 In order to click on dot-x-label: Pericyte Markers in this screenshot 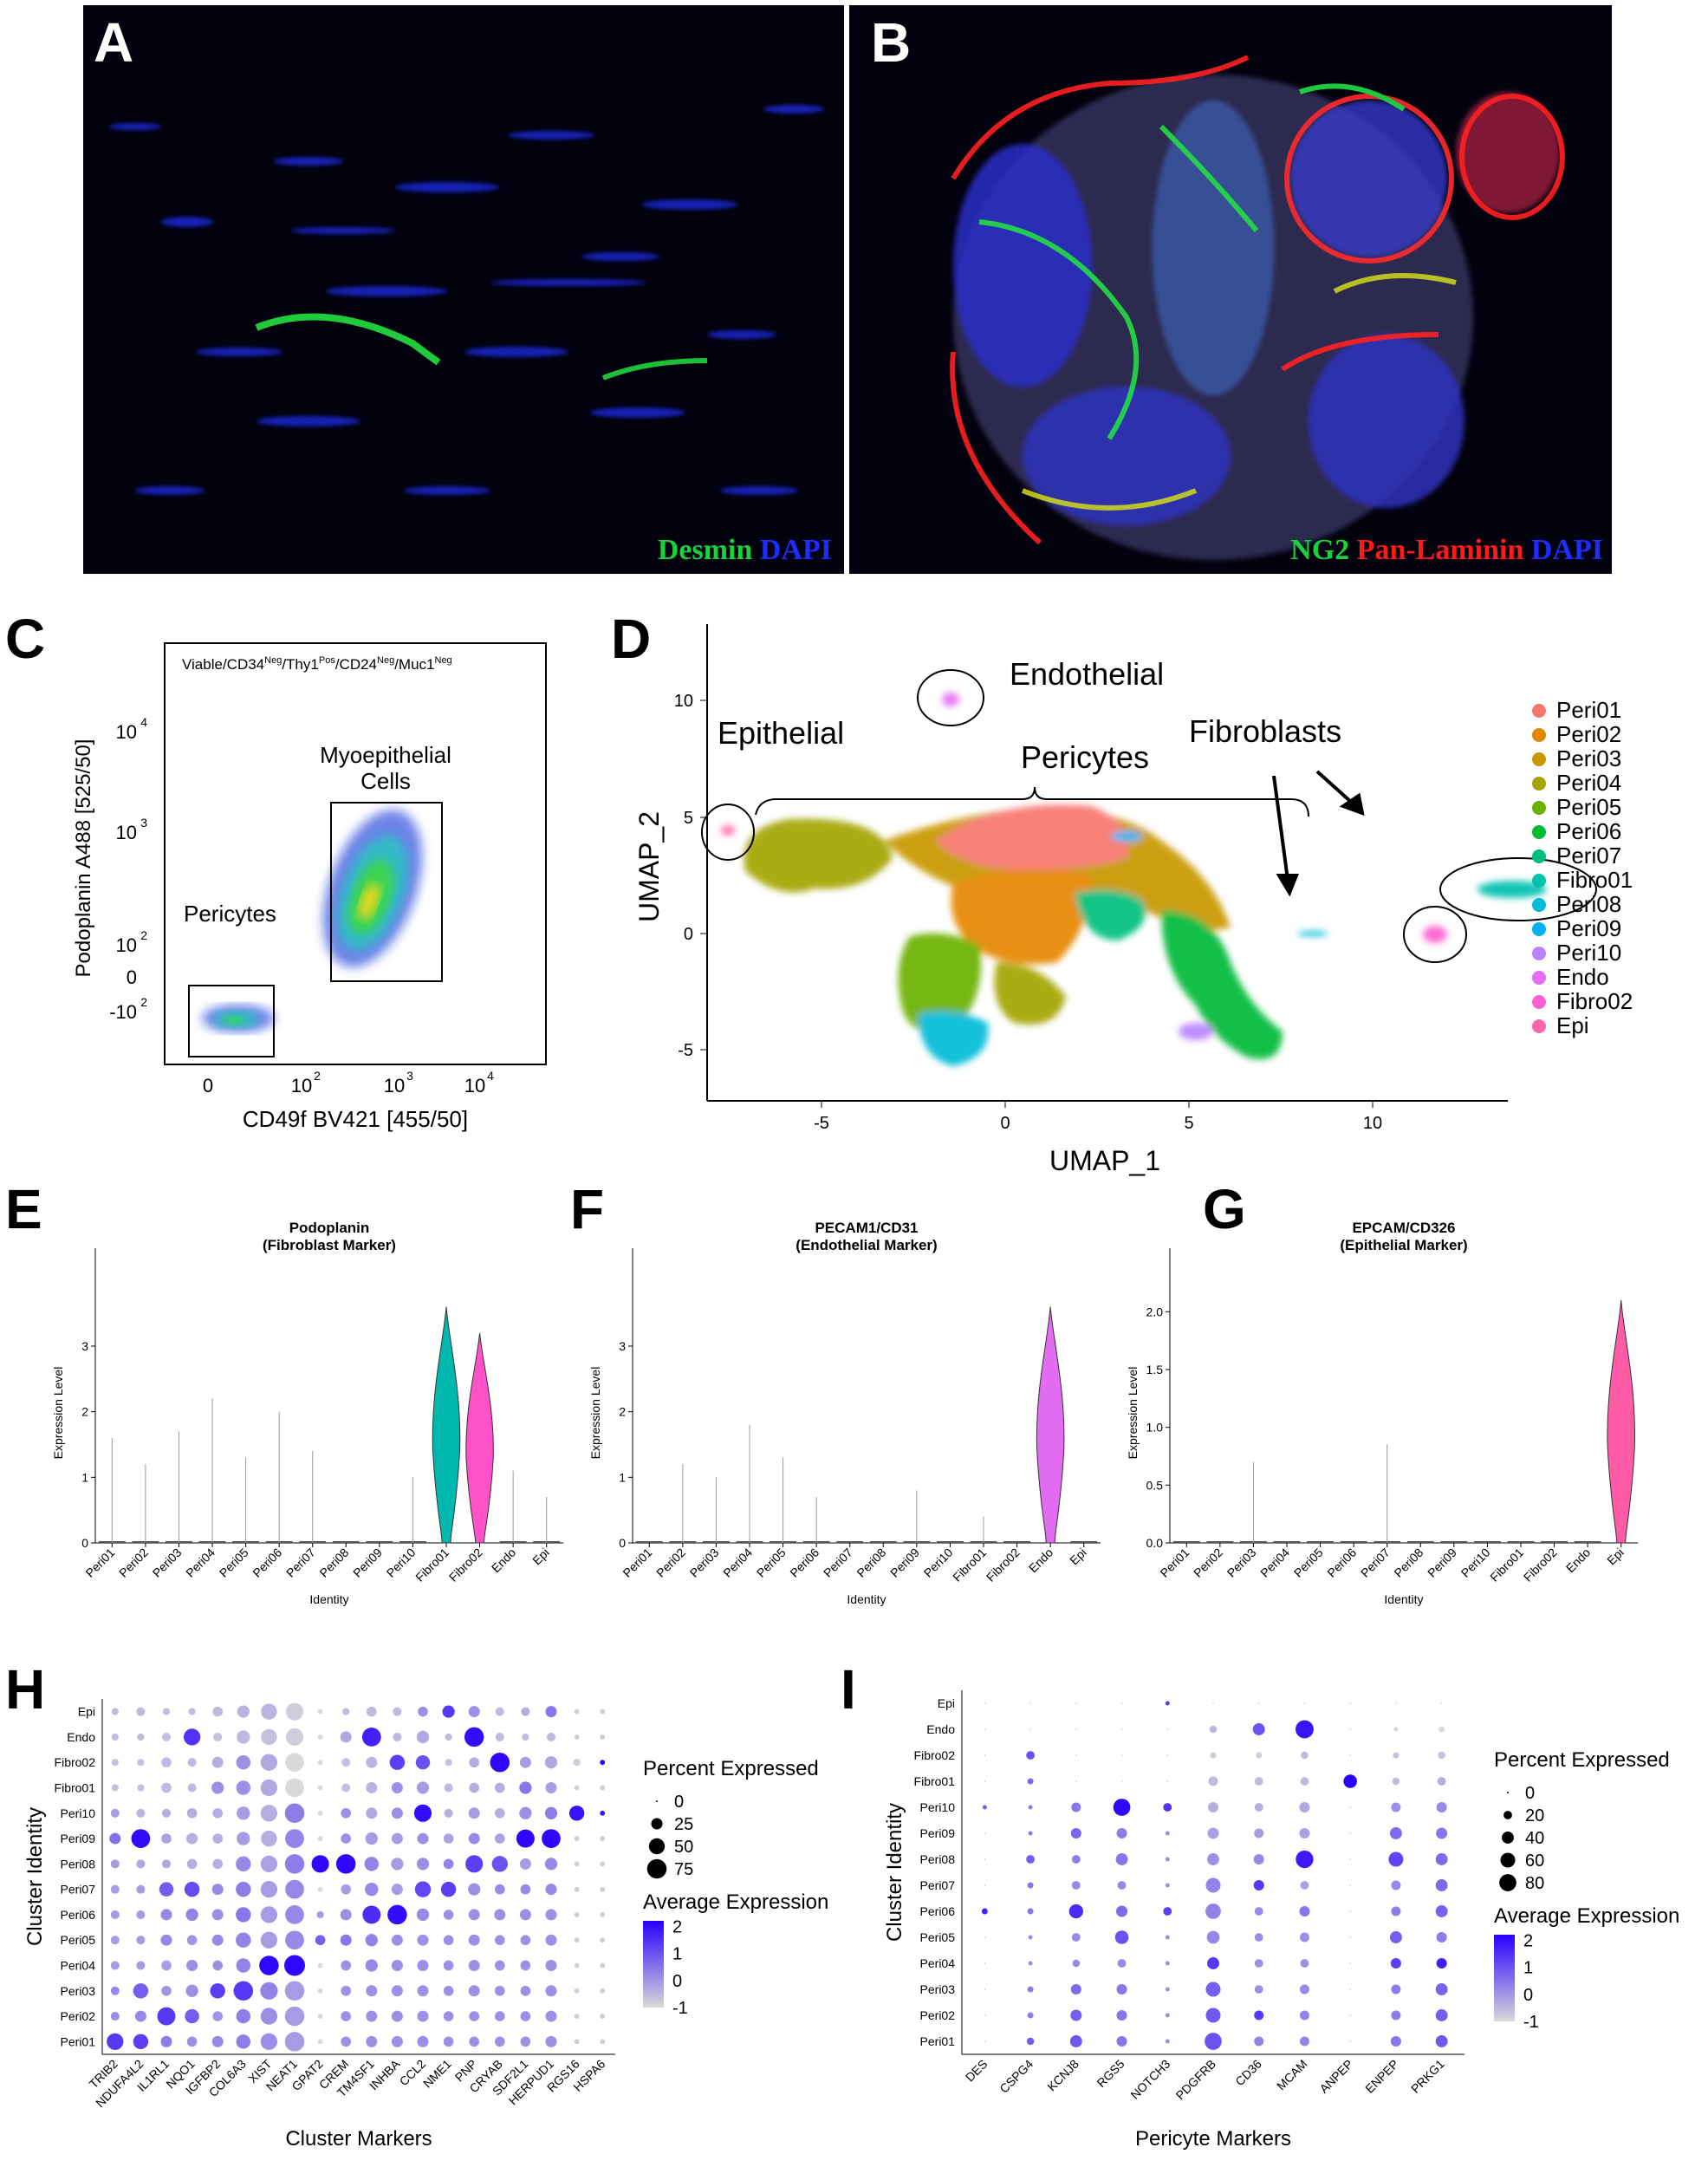, I will do `click(1213, 2139)`.